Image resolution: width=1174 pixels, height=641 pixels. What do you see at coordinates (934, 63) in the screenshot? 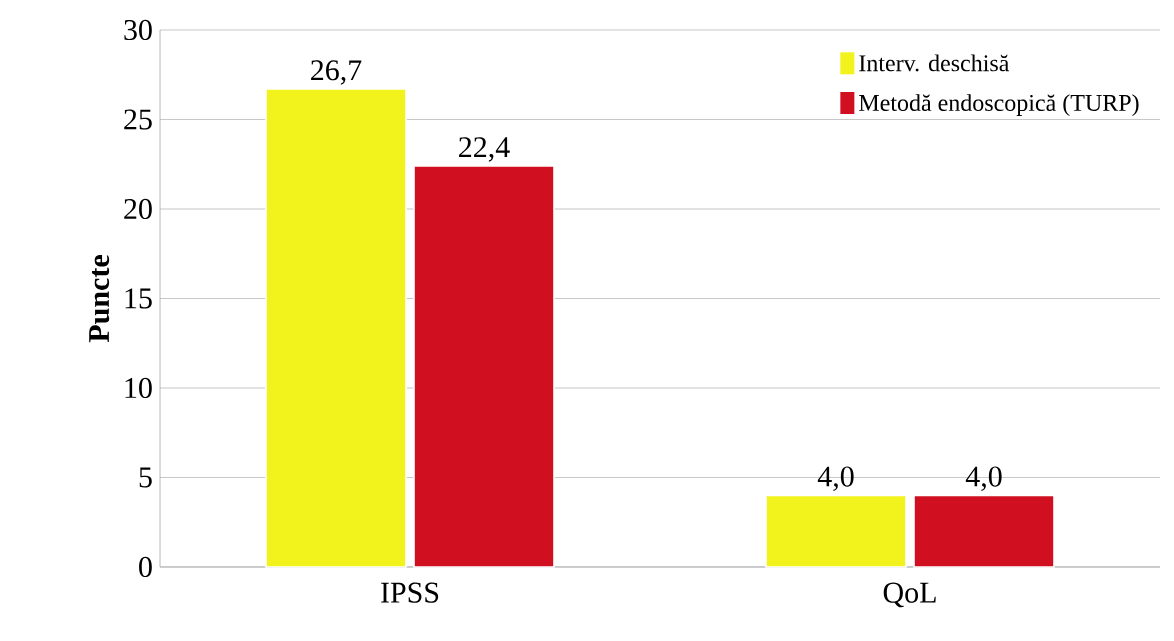
I see `legend-label: Interv. deschisă` at bounding box center [934, 63].